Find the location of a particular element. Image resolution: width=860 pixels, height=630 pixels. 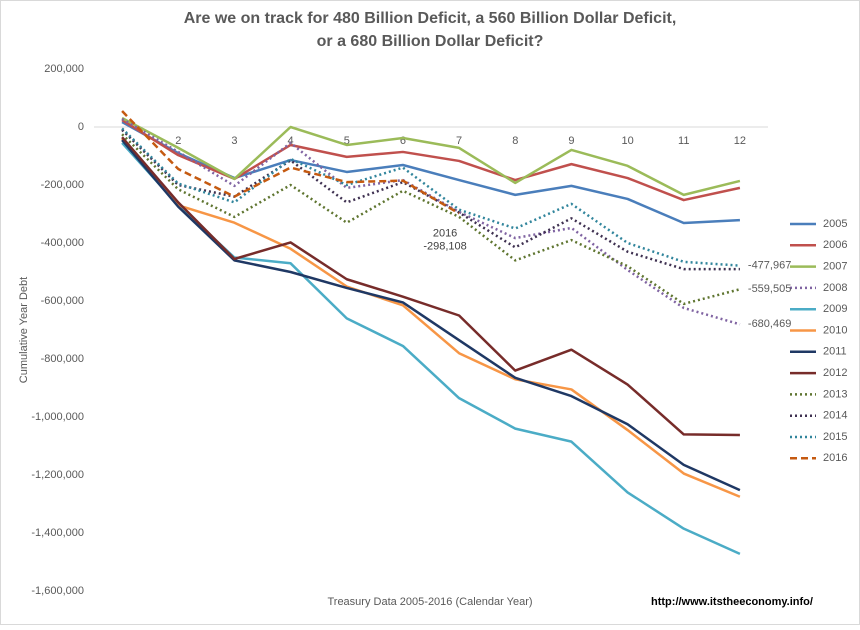

x-axis-label: Treasury Data 2005-2016 (Calendar Year) is located at coordinates (429, 602).